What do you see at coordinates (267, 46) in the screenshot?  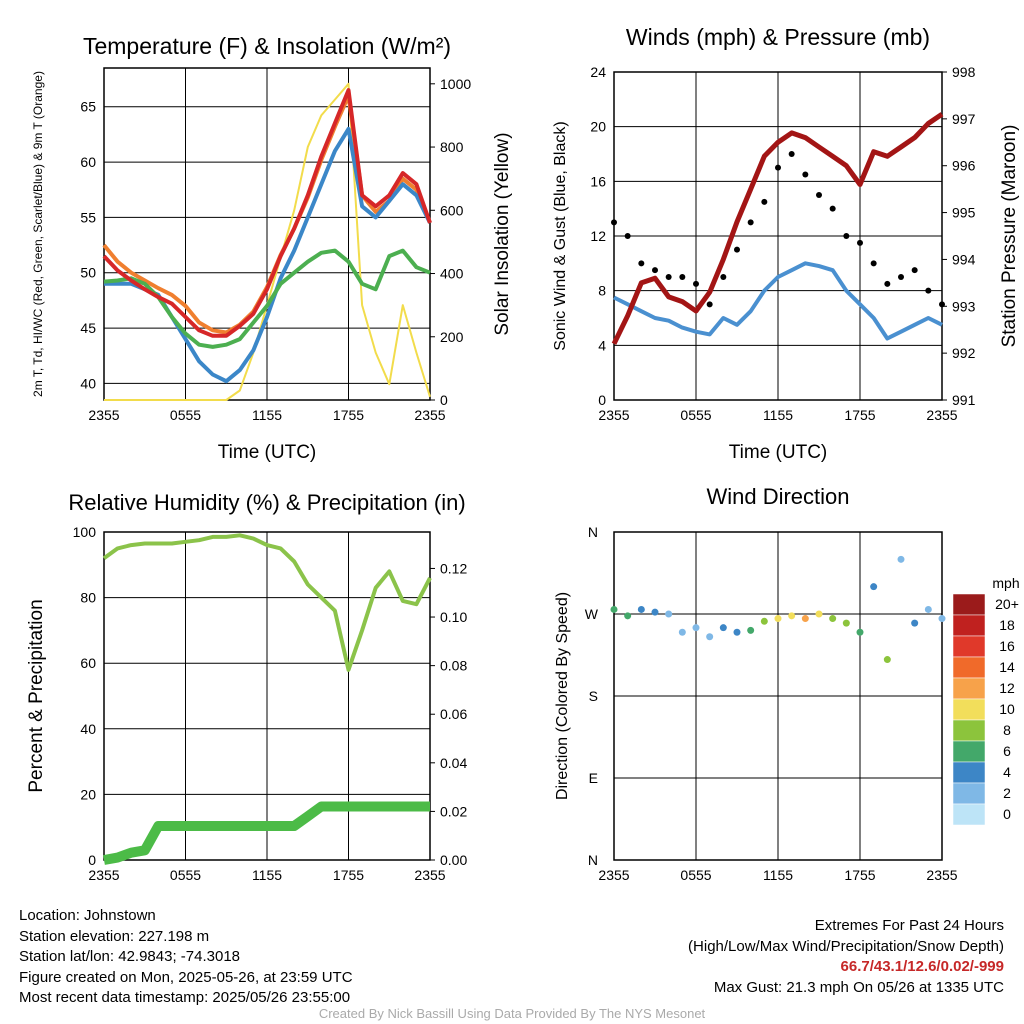 I see `chart-title: Temperature (F) & Insolation (W/m²)` at bounding box center [267, 46].